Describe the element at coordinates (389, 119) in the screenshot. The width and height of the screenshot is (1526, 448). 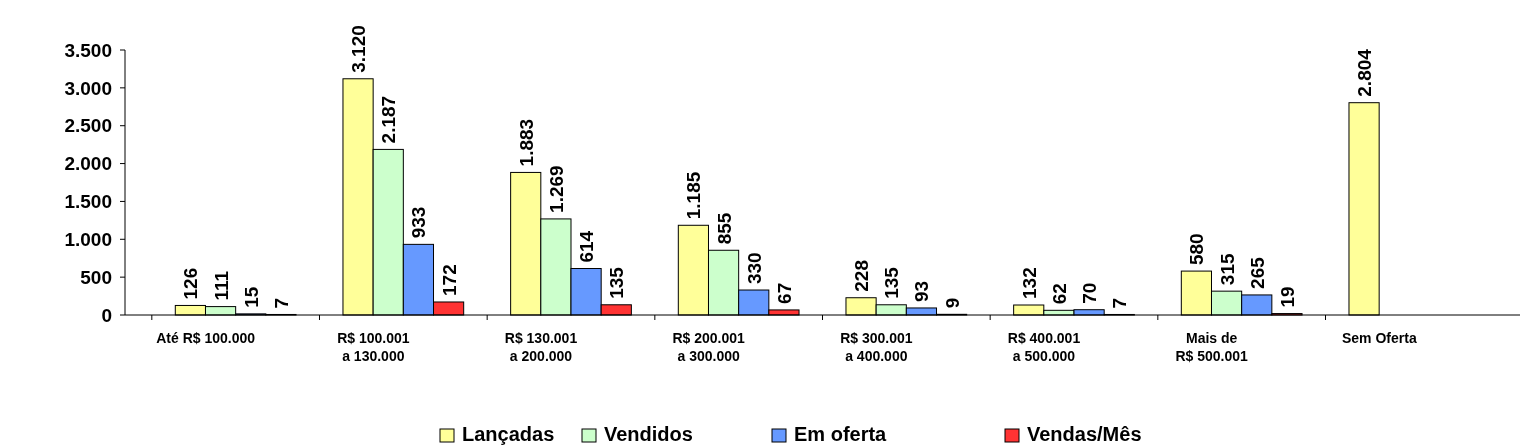
I see `data-label: 2.187` at that location.